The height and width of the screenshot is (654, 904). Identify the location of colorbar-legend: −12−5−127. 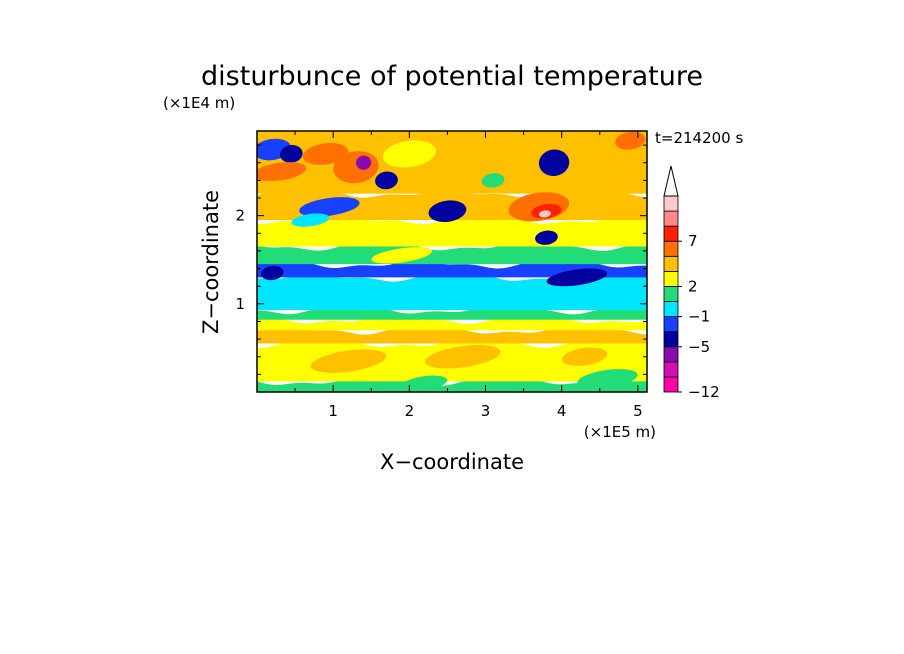
(691, 283).